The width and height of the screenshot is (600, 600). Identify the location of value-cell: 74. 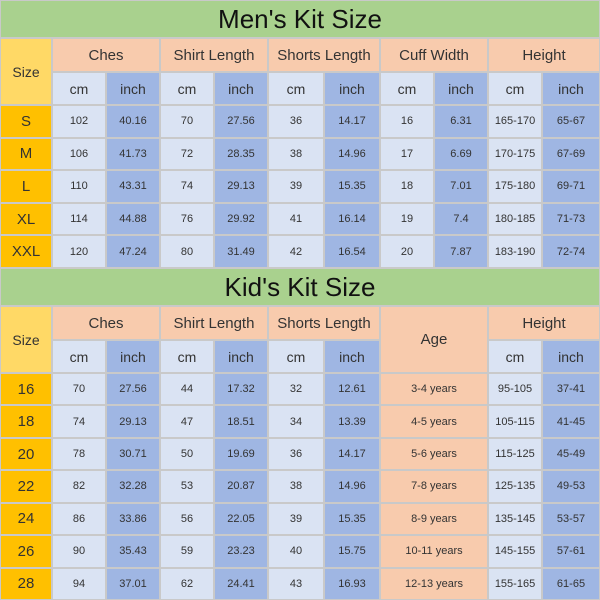
(79, 421).